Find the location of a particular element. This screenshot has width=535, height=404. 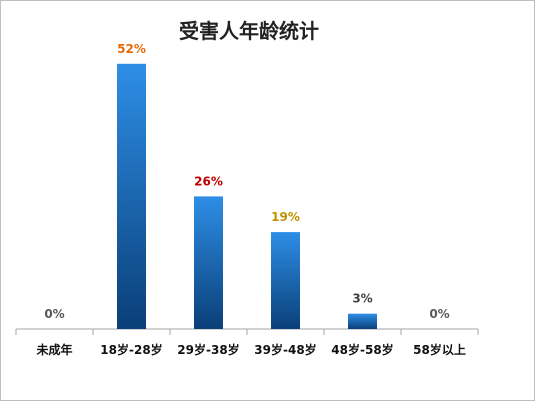

x-tick-label: 58岁以上 is located at coordinates (439, 349).